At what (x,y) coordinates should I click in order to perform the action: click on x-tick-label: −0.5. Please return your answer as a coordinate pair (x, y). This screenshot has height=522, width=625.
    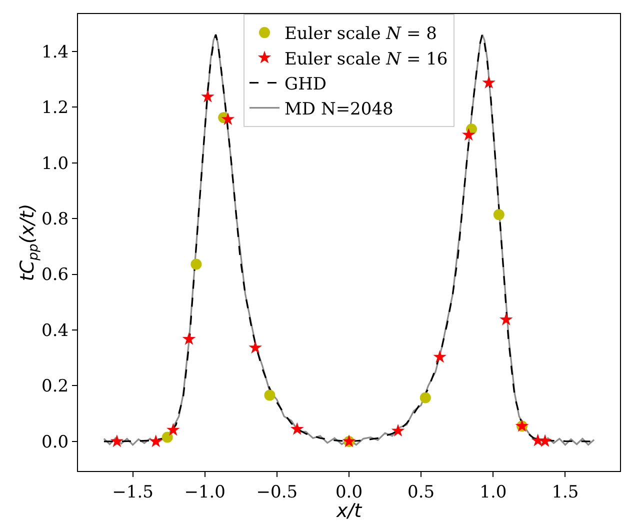
    Looking at the image, I should click on (277, 492).